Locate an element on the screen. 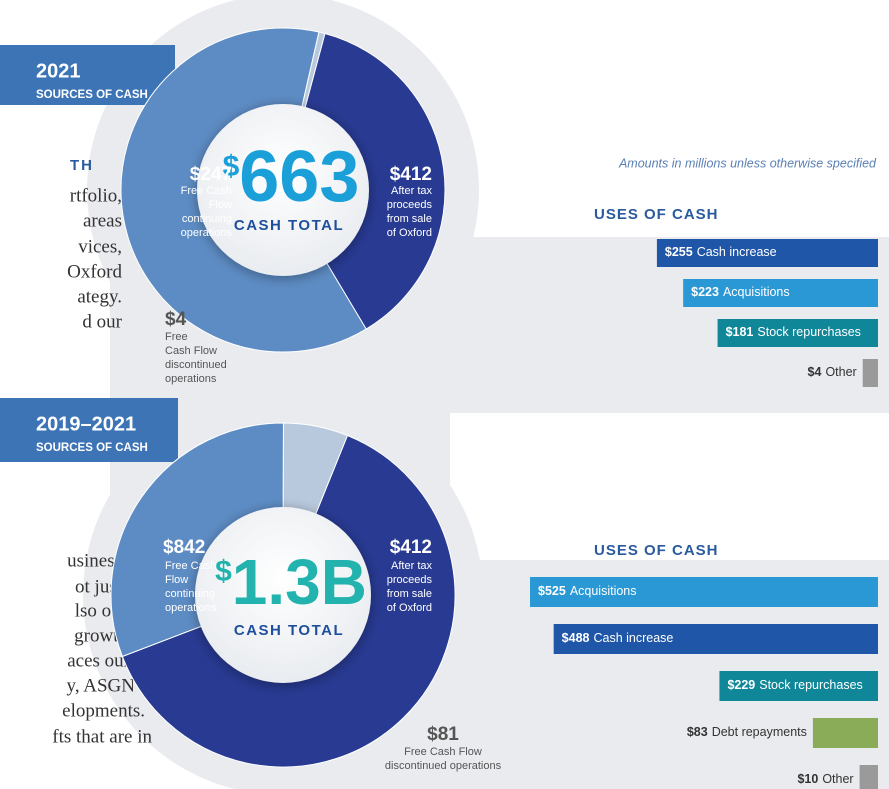  bar-label: $255 Cash increase is located at coordinates (721, 252).